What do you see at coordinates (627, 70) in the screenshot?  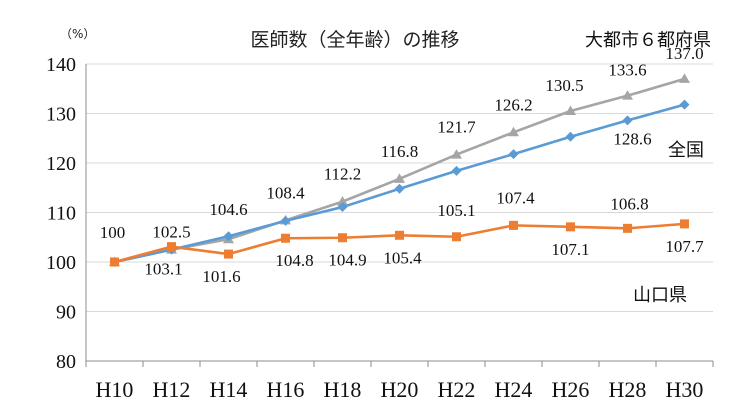 I see `data-label: 133.6` at bounding box center [627, 70].